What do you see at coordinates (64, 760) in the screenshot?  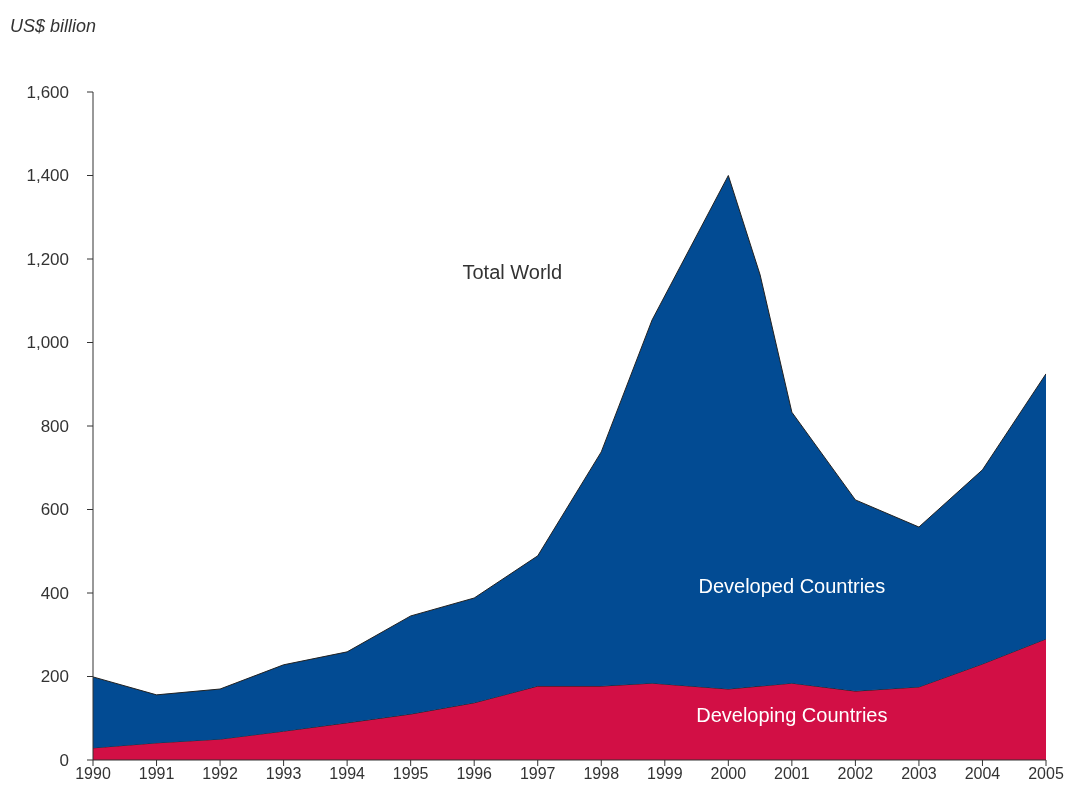 I see `y-tick-label: 0` at bounding box center [64, 760].